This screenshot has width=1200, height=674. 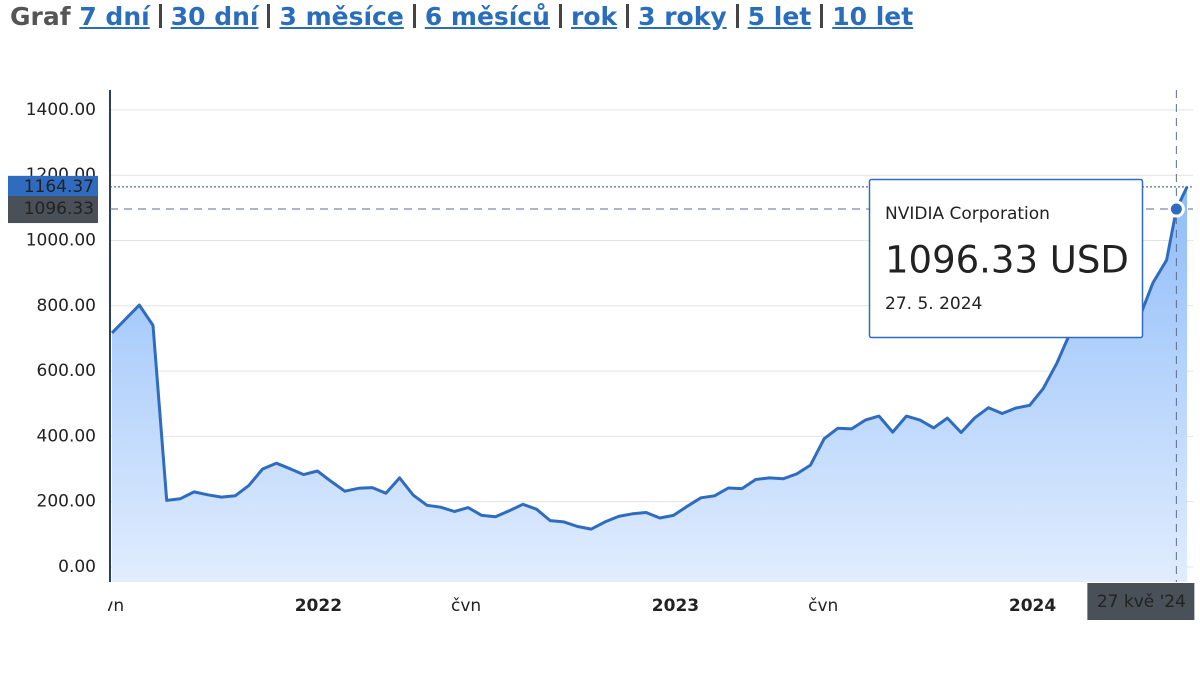 What do you see at coordinates (66, 502) in the screenshot?
I see `y-tick-label: 200.00` at bounding box center [66, 502].